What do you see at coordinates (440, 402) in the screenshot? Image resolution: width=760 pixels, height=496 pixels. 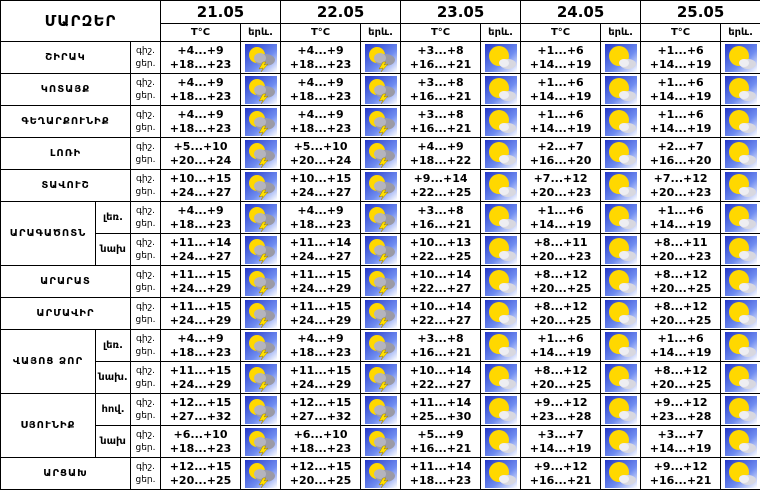 I see `night-temp: +11...+14` at bounding box center [440, 402].